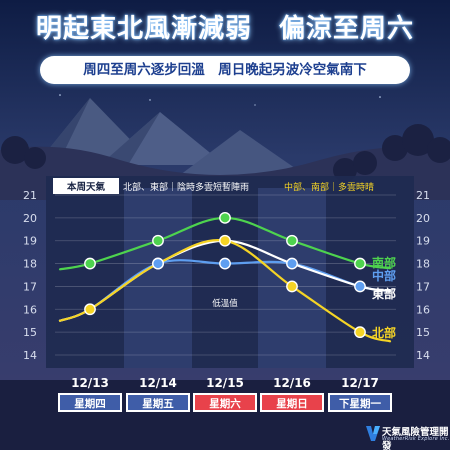 Image resolution: width=450 pixels, height=450 pixels. Describe the element at coordinates (225, 303) in the screenshot. I see `low-temp-annotation: 低溫值` at that location.